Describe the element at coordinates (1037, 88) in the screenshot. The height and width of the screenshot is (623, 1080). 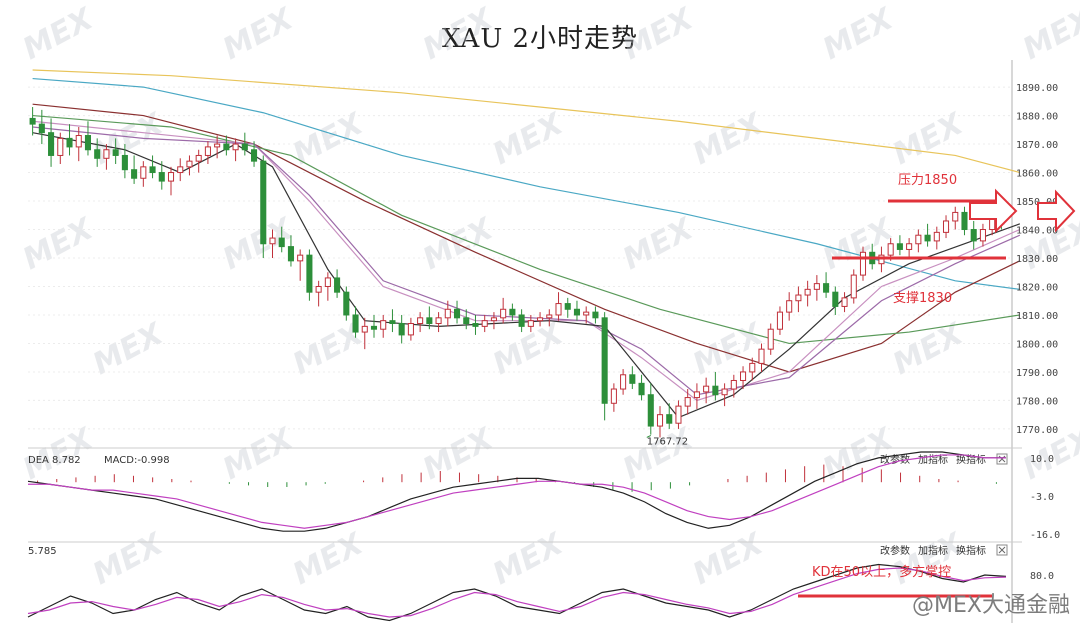
I see `price-tick-label: 1890.00` at that location.